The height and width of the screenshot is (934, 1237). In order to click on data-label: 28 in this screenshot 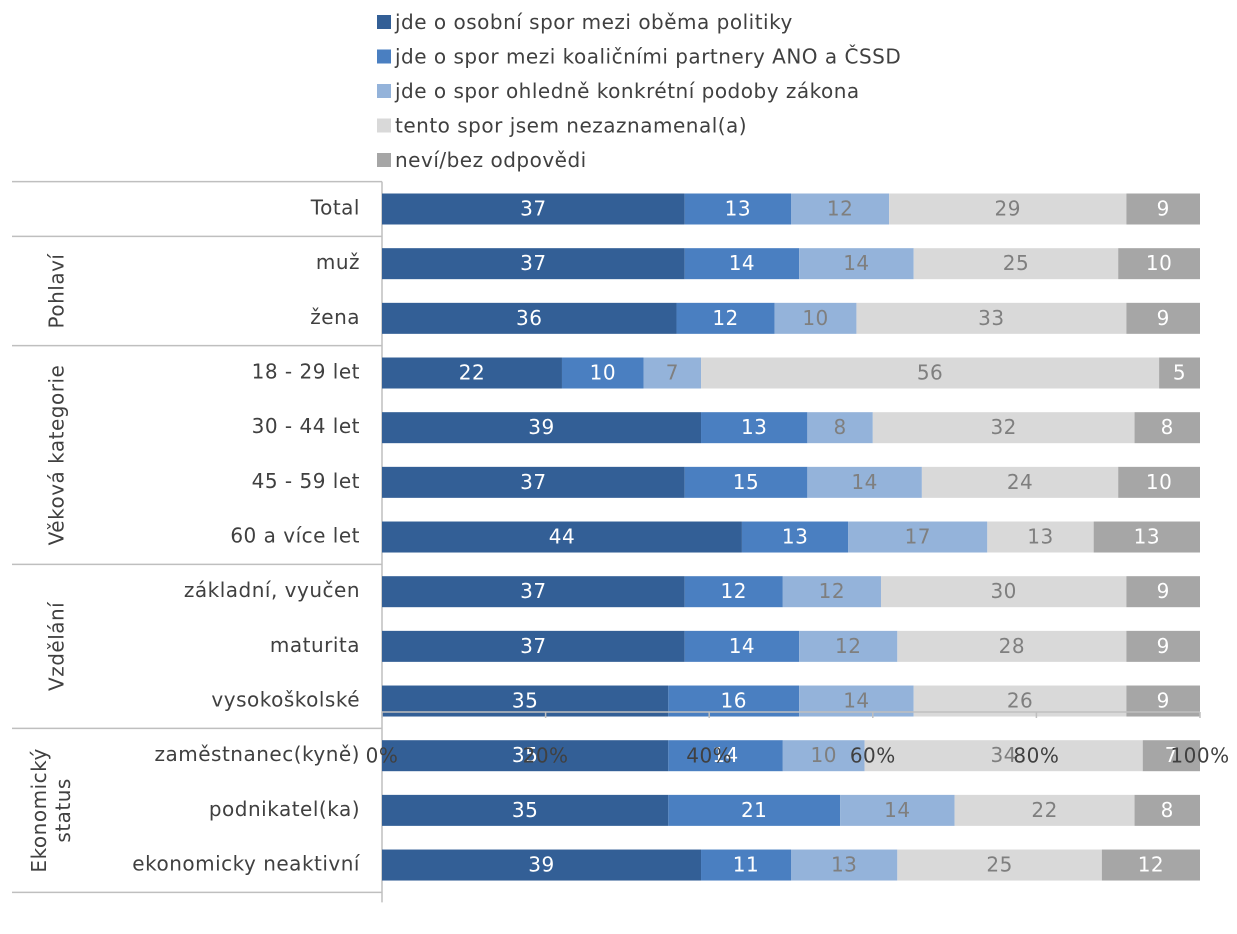, I will do `click(1012, 646)`.